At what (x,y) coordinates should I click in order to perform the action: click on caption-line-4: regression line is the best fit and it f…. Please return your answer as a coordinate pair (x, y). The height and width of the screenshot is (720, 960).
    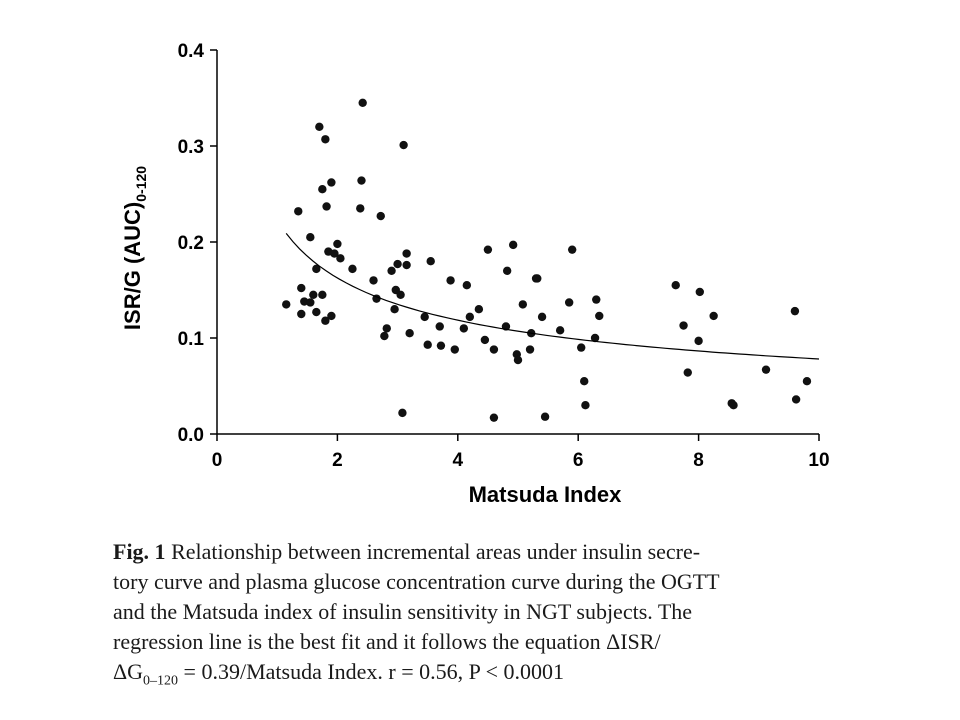
    Looking at the image, I should click on (387, 641).